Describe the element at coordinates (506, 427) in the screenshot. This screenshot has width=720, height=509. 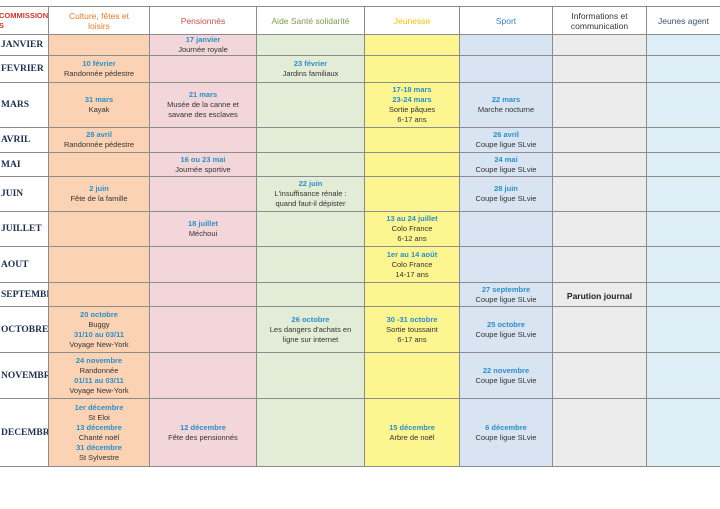
I see `event-date: 6 décembre` at that location.